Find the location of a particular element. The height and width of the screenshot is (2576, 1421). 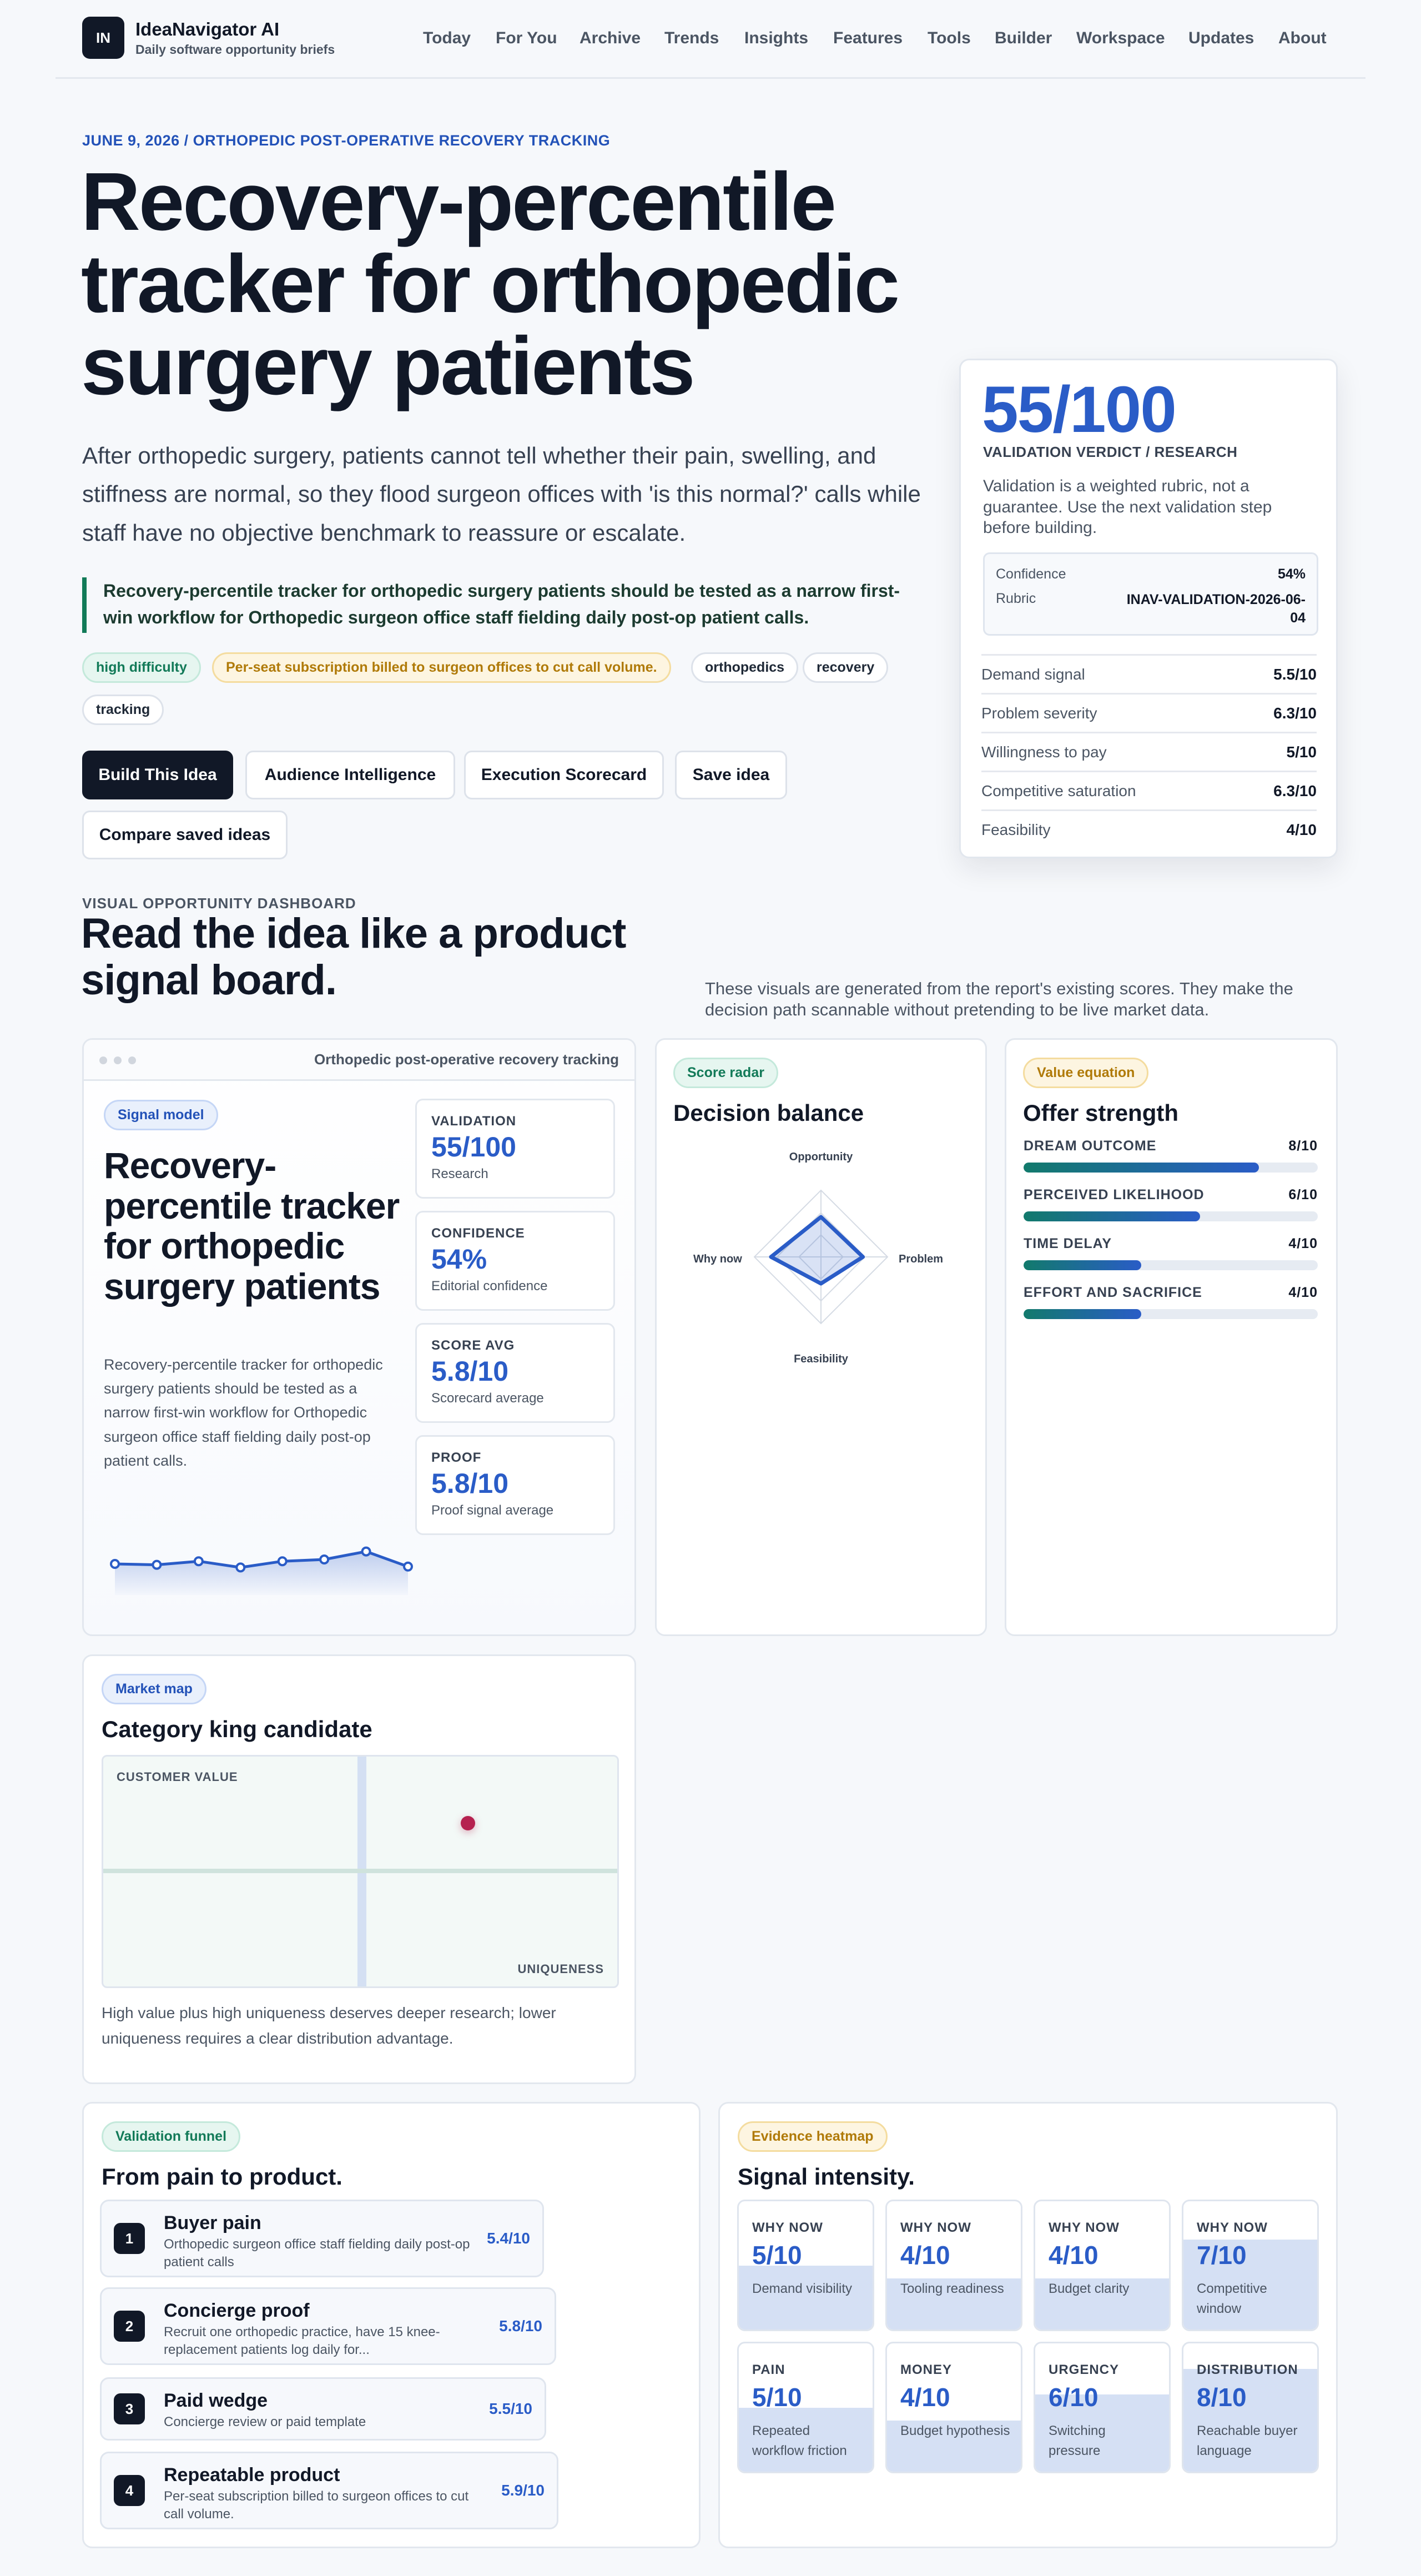

offer-row: EFFORT AND SACRIFICE 4/10 is located at coordinates (1171, 1293).